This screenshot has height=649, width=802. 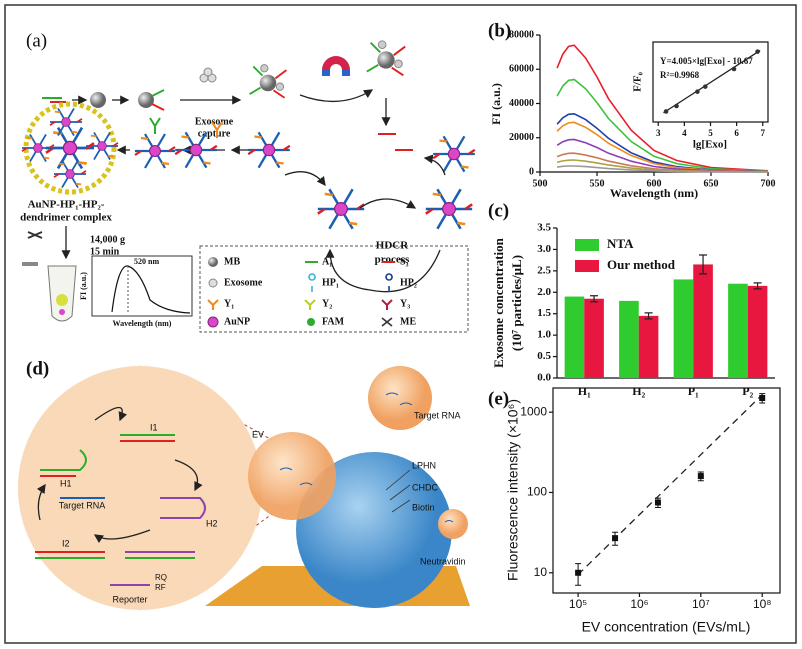 I want to click on y-tick-label: 2.0, so click(x=544, y=292).